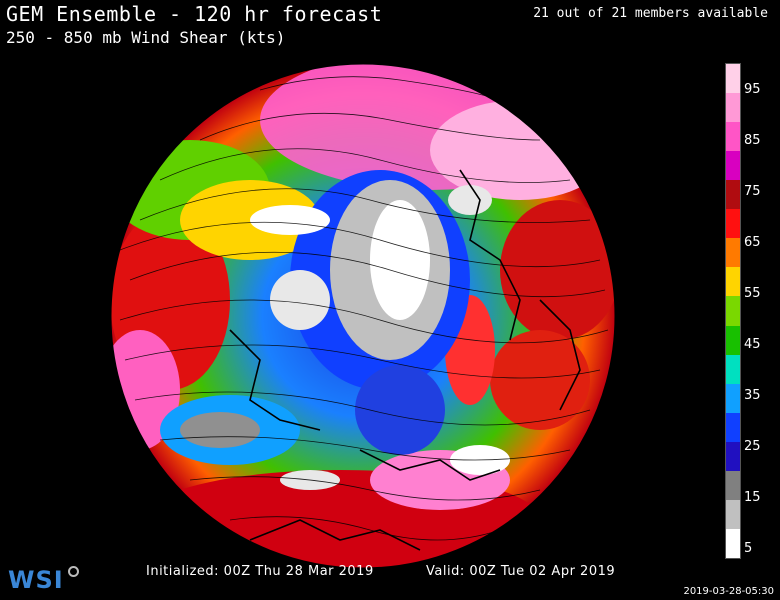  What do you see at coordinates (260, 571) in the screenshot?
I see `initialized-time: Initialized: 00Z Thu 28 Mar 2019` at bounding box center [260, 571].